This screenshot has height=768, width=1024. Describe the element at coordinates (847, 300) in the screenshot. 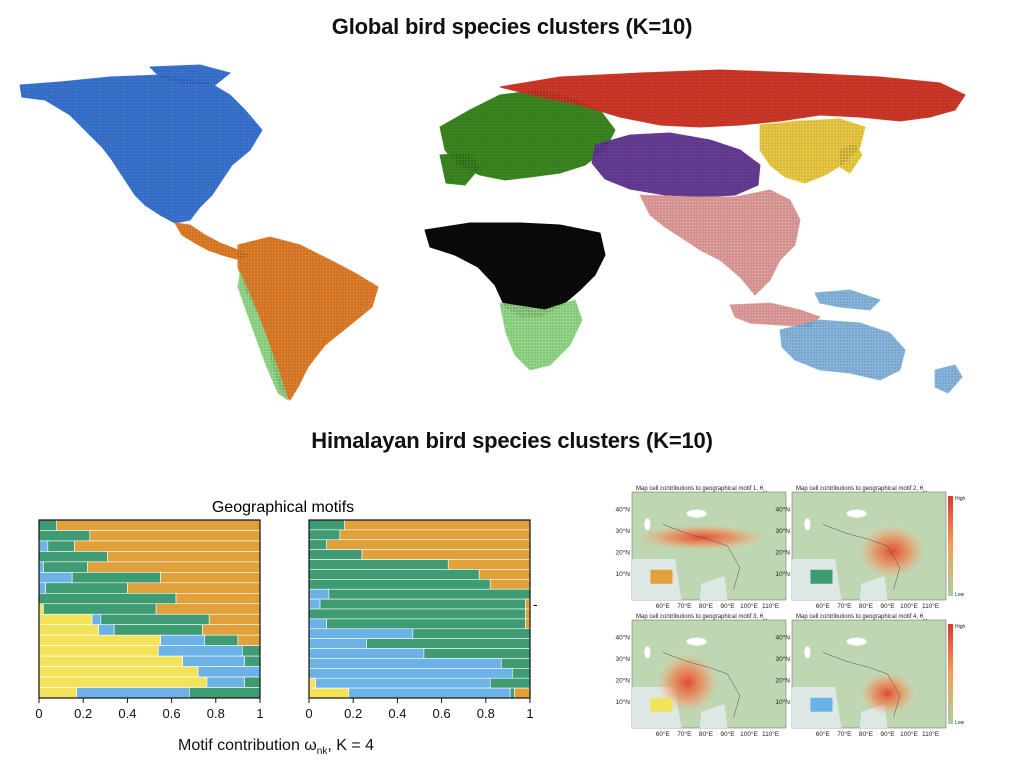

I see `new-guinea-cluster-texture` at that location.